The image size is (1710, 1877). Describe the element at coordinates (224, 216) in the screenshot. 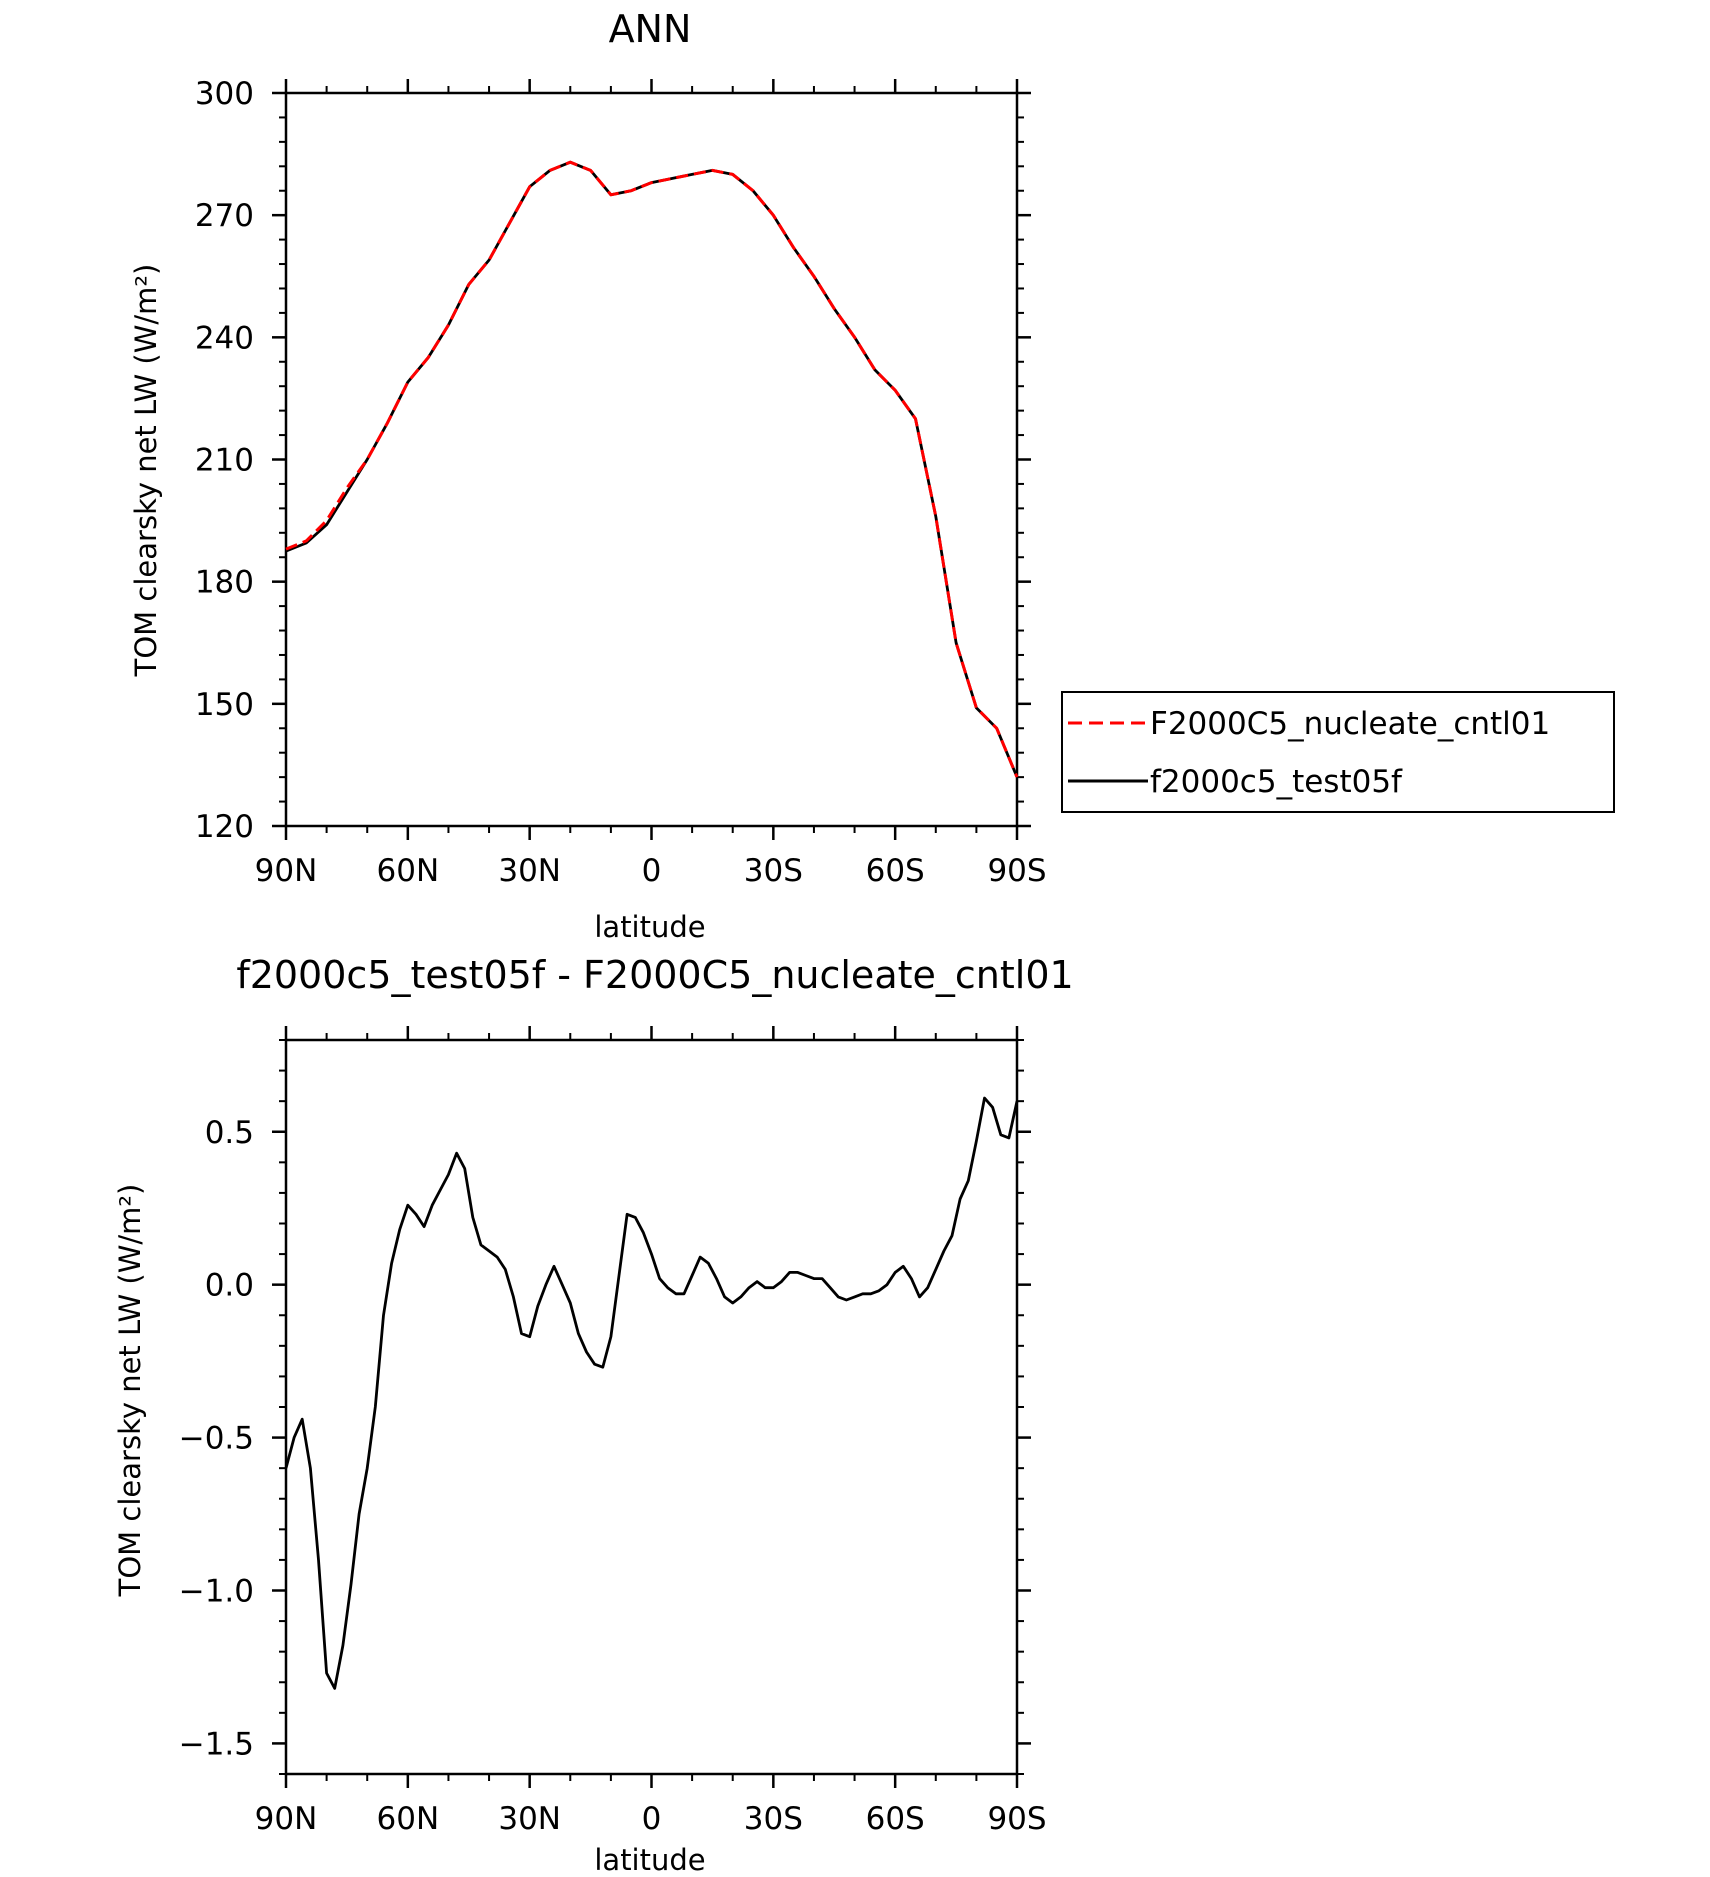

I see `y-tick-label: 270` at that location.